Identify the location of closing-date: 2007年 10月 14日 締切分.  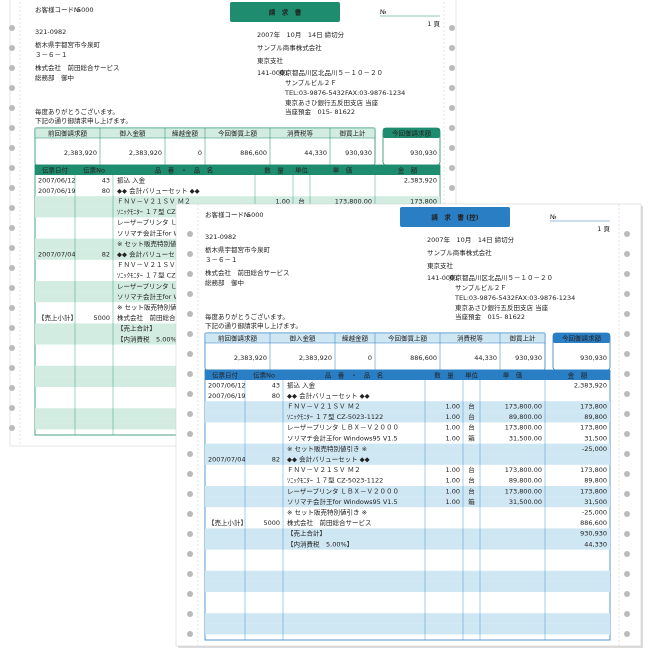
(301, 34).